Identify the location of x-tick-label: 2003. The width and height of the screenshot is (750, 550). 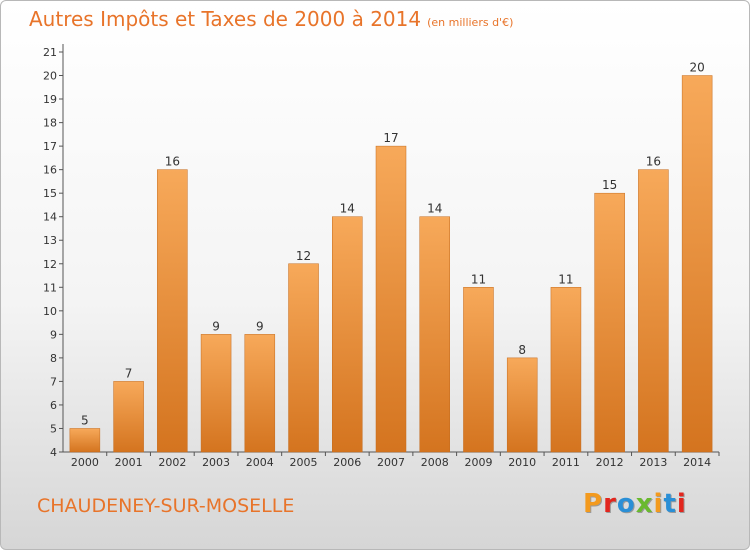
(216, 462).